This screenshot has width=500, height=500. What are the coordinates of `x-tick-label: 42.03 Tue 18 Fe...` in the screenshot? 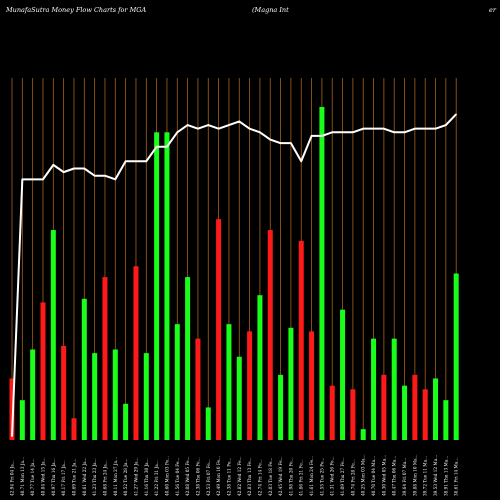 It's located at (270, 477).